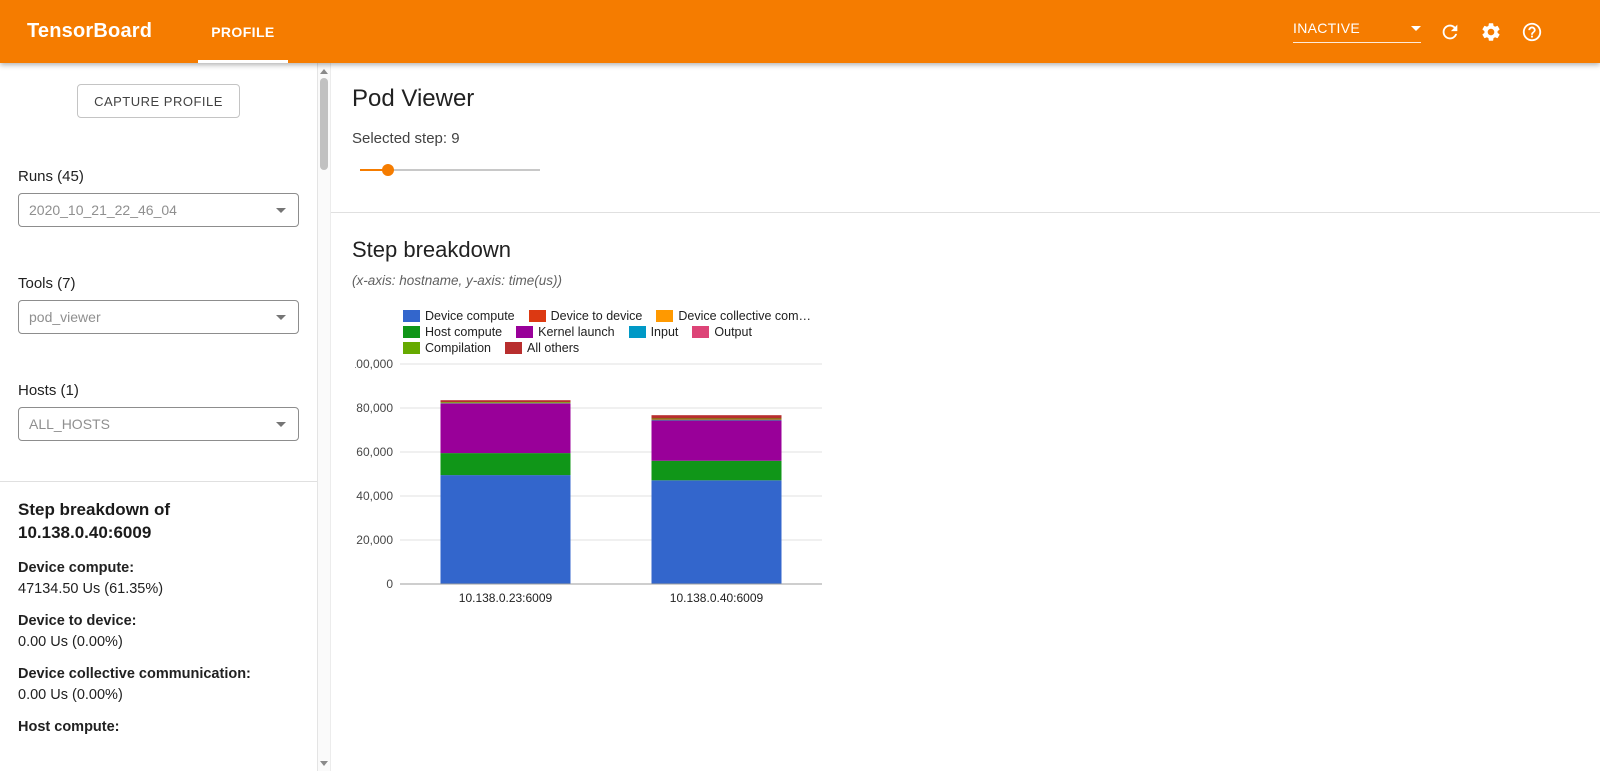 This screenshot has width=1600, height=771. Describe the element at coordinates (77, 621) in the screenshot. I see `stat-label: Device to device:` at that location.